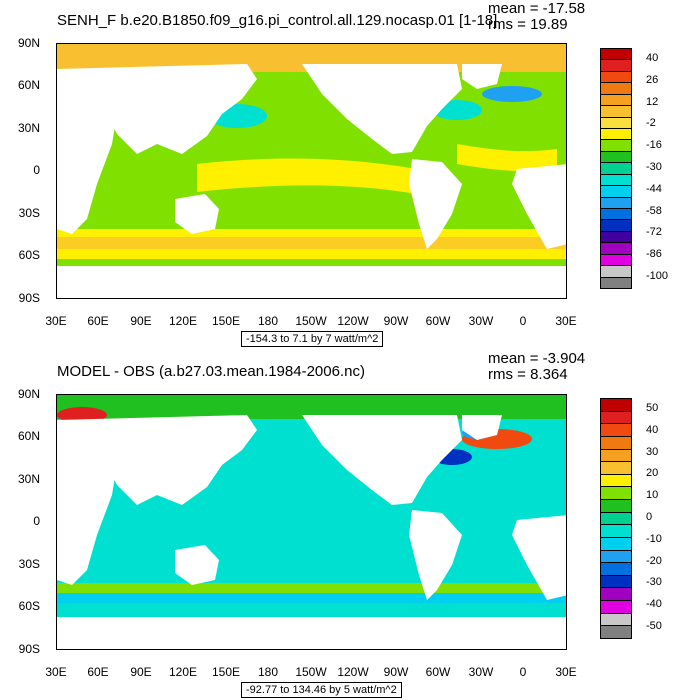  Describe the element at coordinates (654, 604) in the screenshot. I see `colorbar-tick-label: -40` at that location.